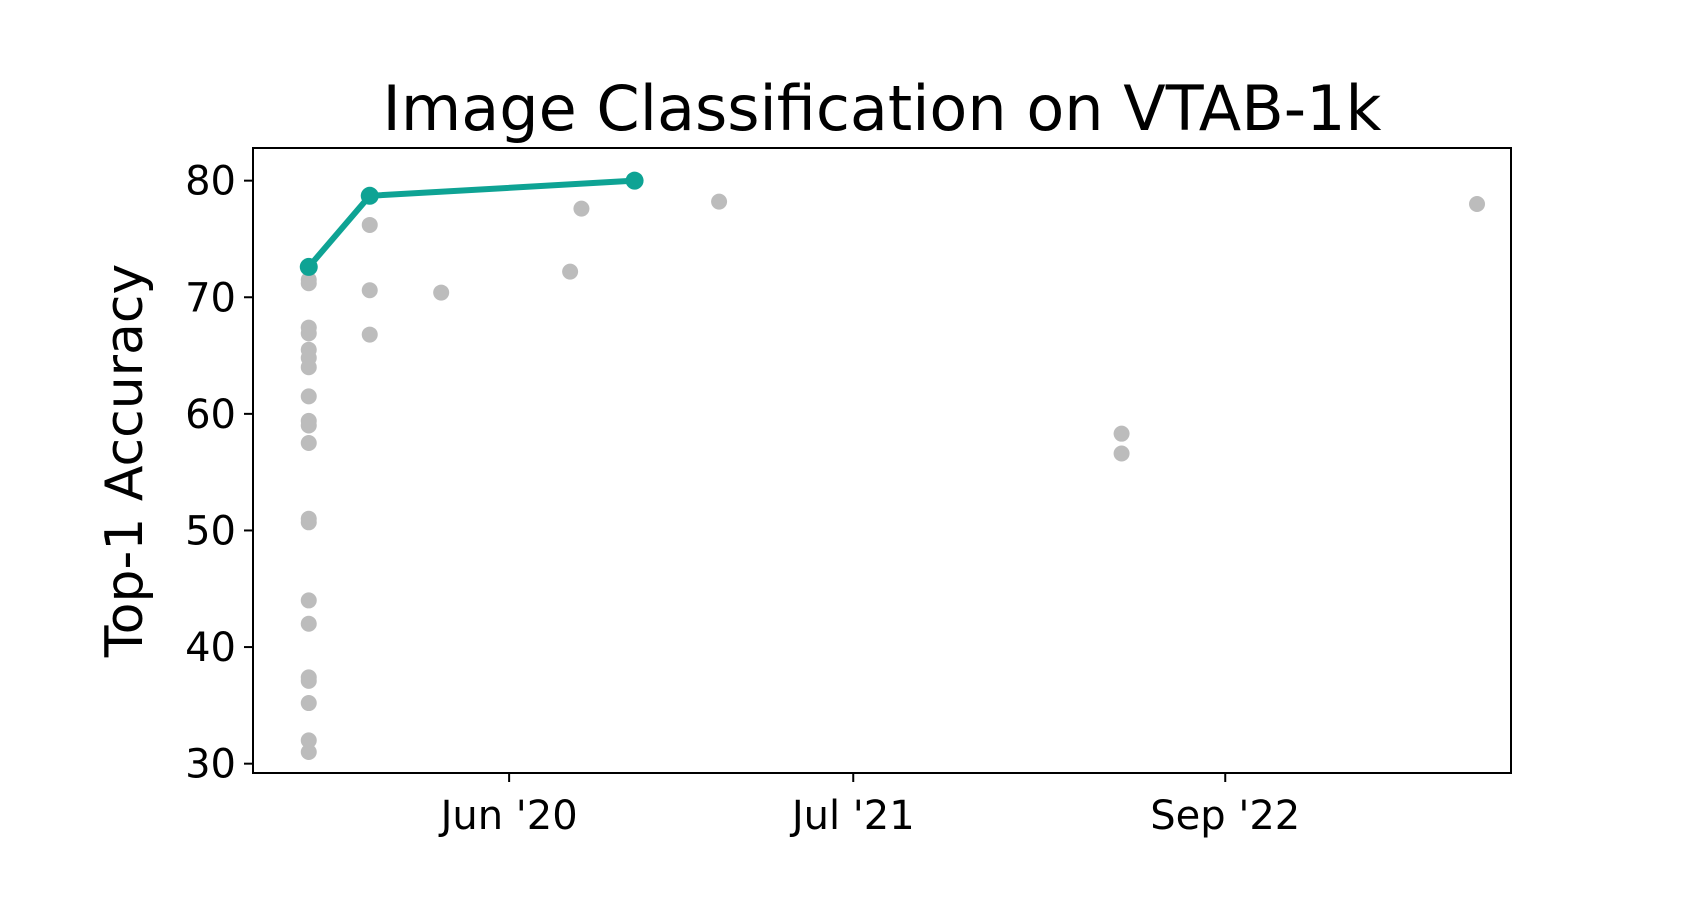  Describe the element at coordinates (210, 531) in the screenshot. I see `y-tick-label: 50` at that location.